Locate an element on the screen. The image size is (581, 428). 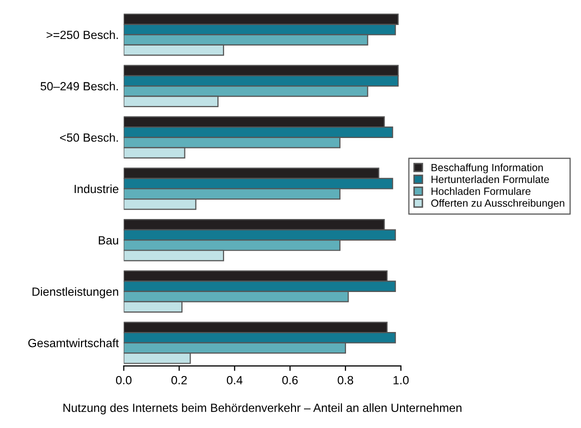
x-tick-label: 0.0 is located at coordinates (124, 380).